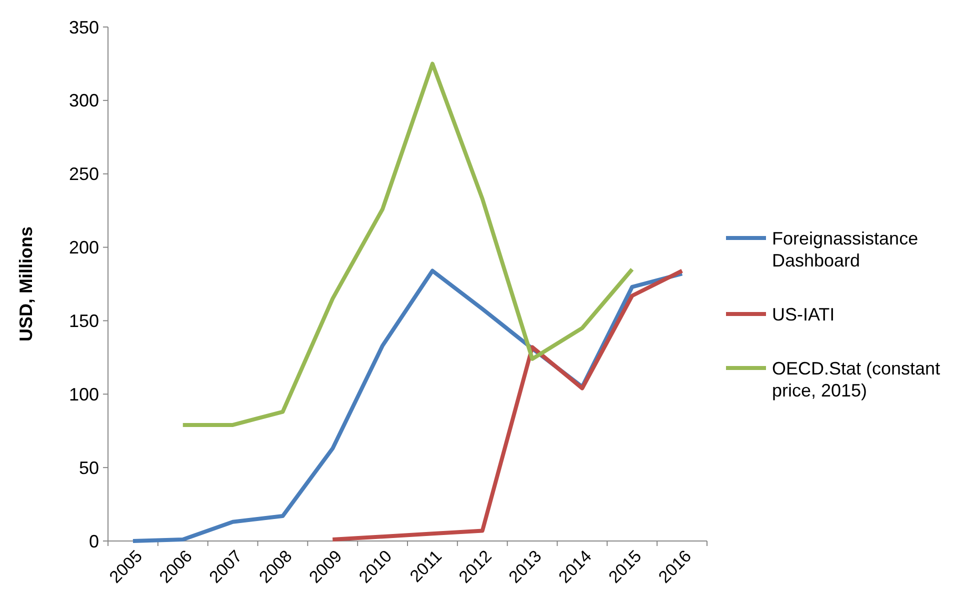 The image size is (979, 601). What do you see at coordinates (83, 248) in the screenshot?
I see `y-tick-label: 200` at bounding box center [83, 248].